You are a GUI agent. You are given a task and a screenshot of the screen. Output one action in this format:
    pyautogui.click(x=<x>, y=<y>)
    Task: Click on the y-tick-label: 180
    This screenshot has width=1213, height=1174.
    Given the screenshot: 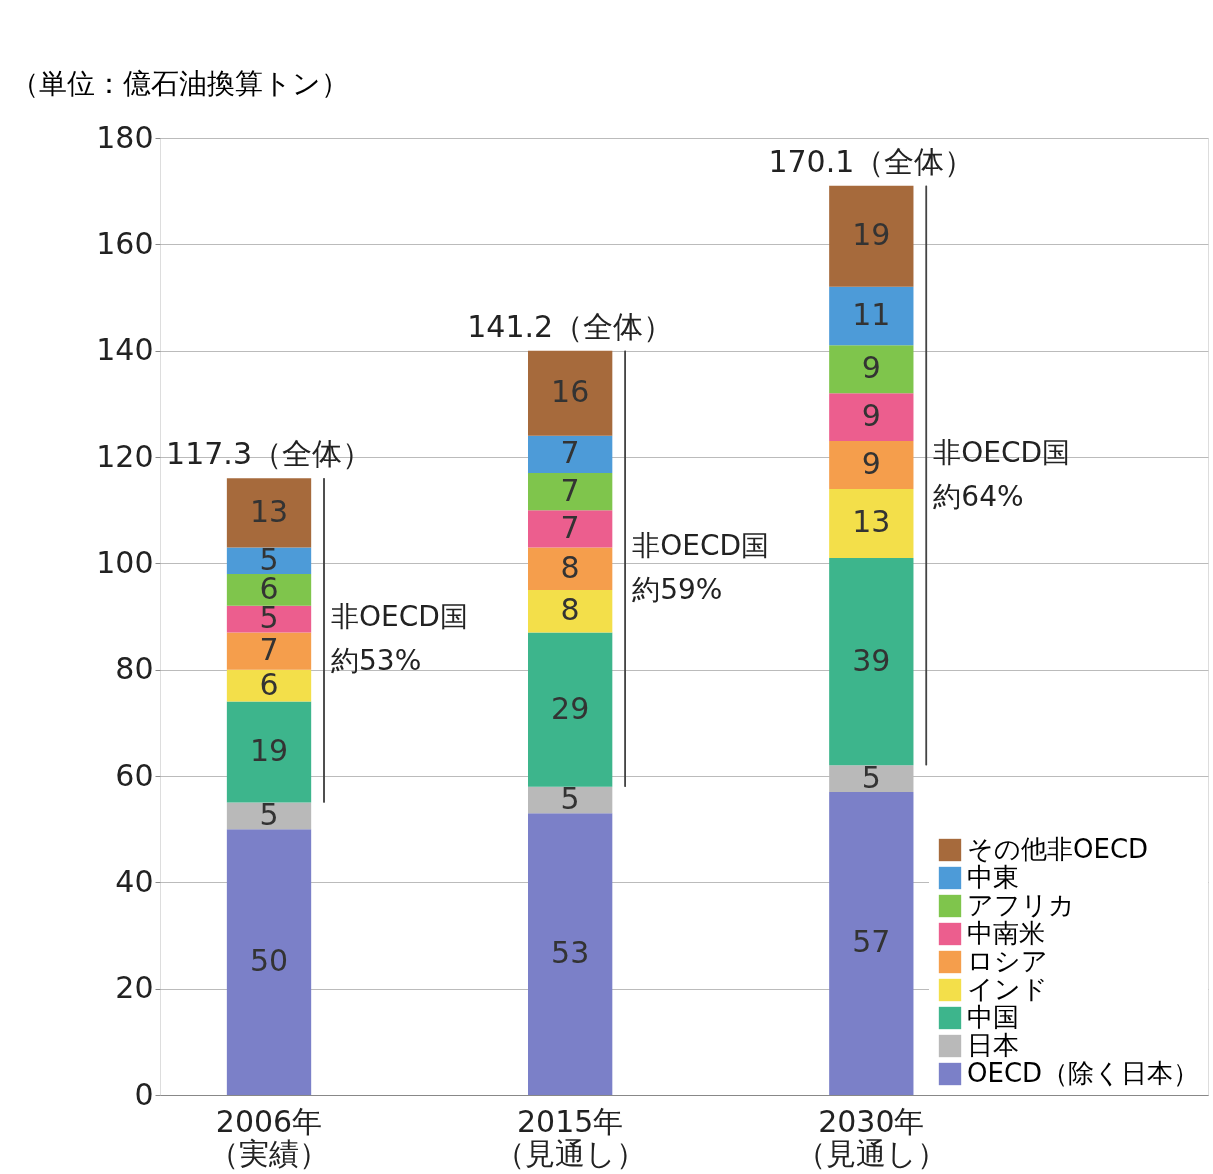 What is the action you would take?
    pyautogui.click(x=125, y=137)
    